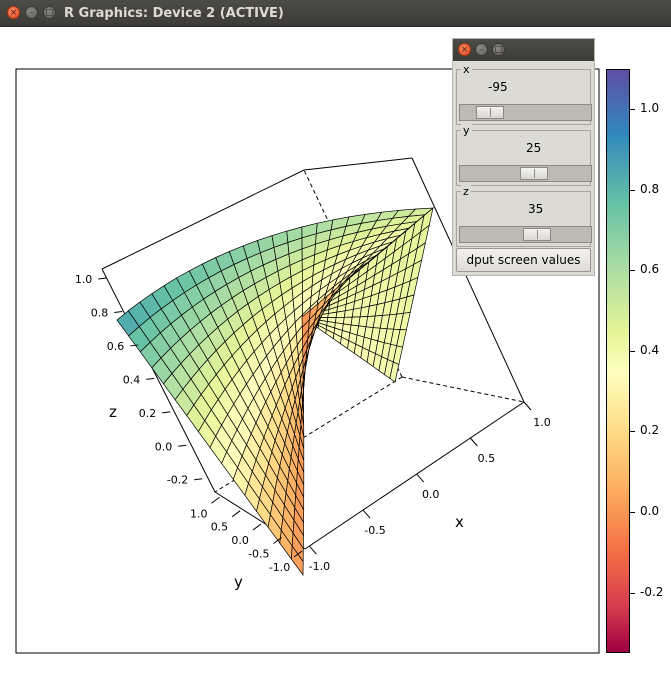  I want to click on x-axis-tick-label: 1.0, so click(542, 422).